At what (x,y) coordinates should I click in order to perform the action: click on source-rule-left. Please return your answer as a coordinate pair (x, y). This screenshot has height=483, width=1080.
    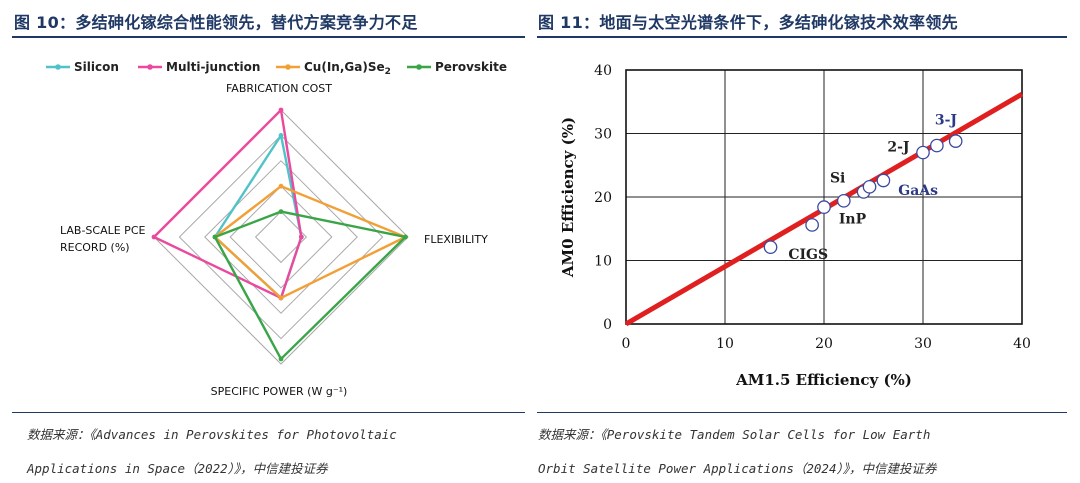
    Looking at the image, I should click on (268, 412).